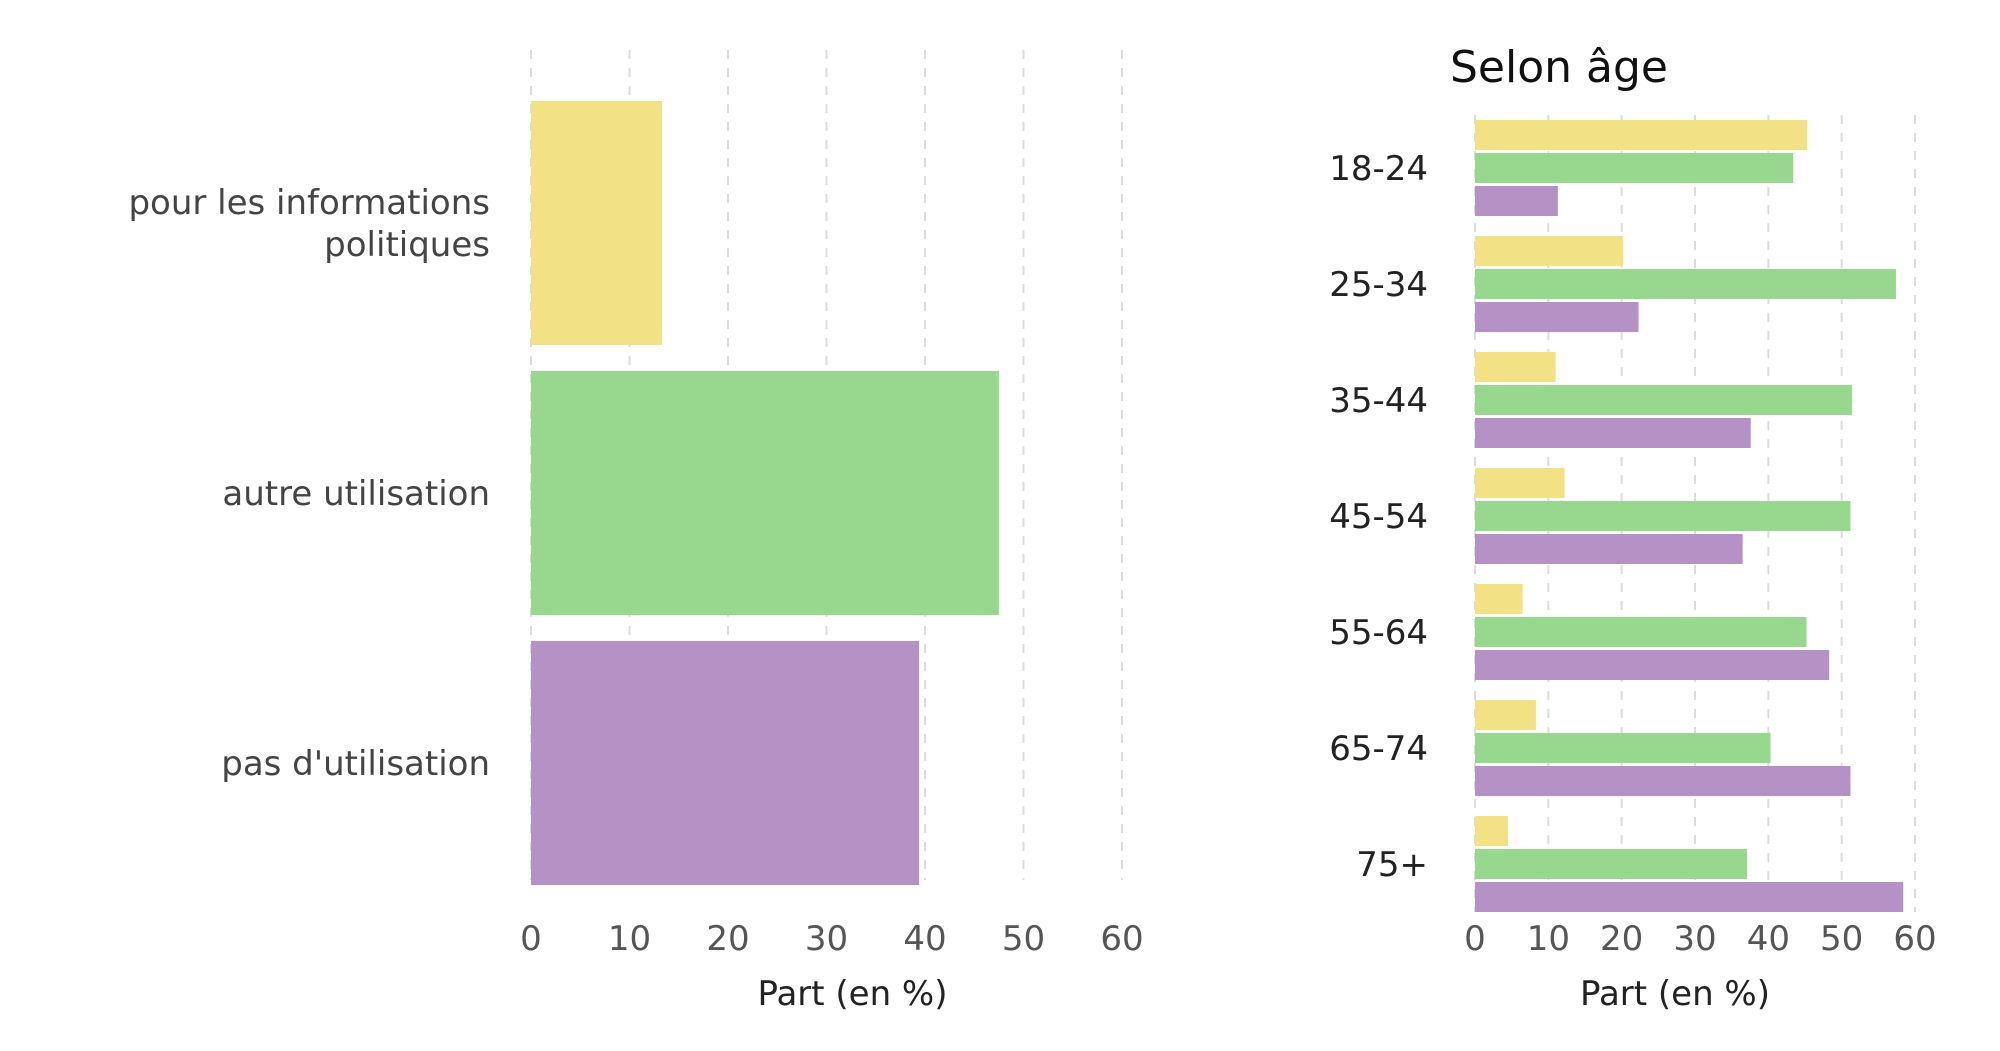  I want to click on bar-65-74-pas-d-utilisation, so click(1663, 781).